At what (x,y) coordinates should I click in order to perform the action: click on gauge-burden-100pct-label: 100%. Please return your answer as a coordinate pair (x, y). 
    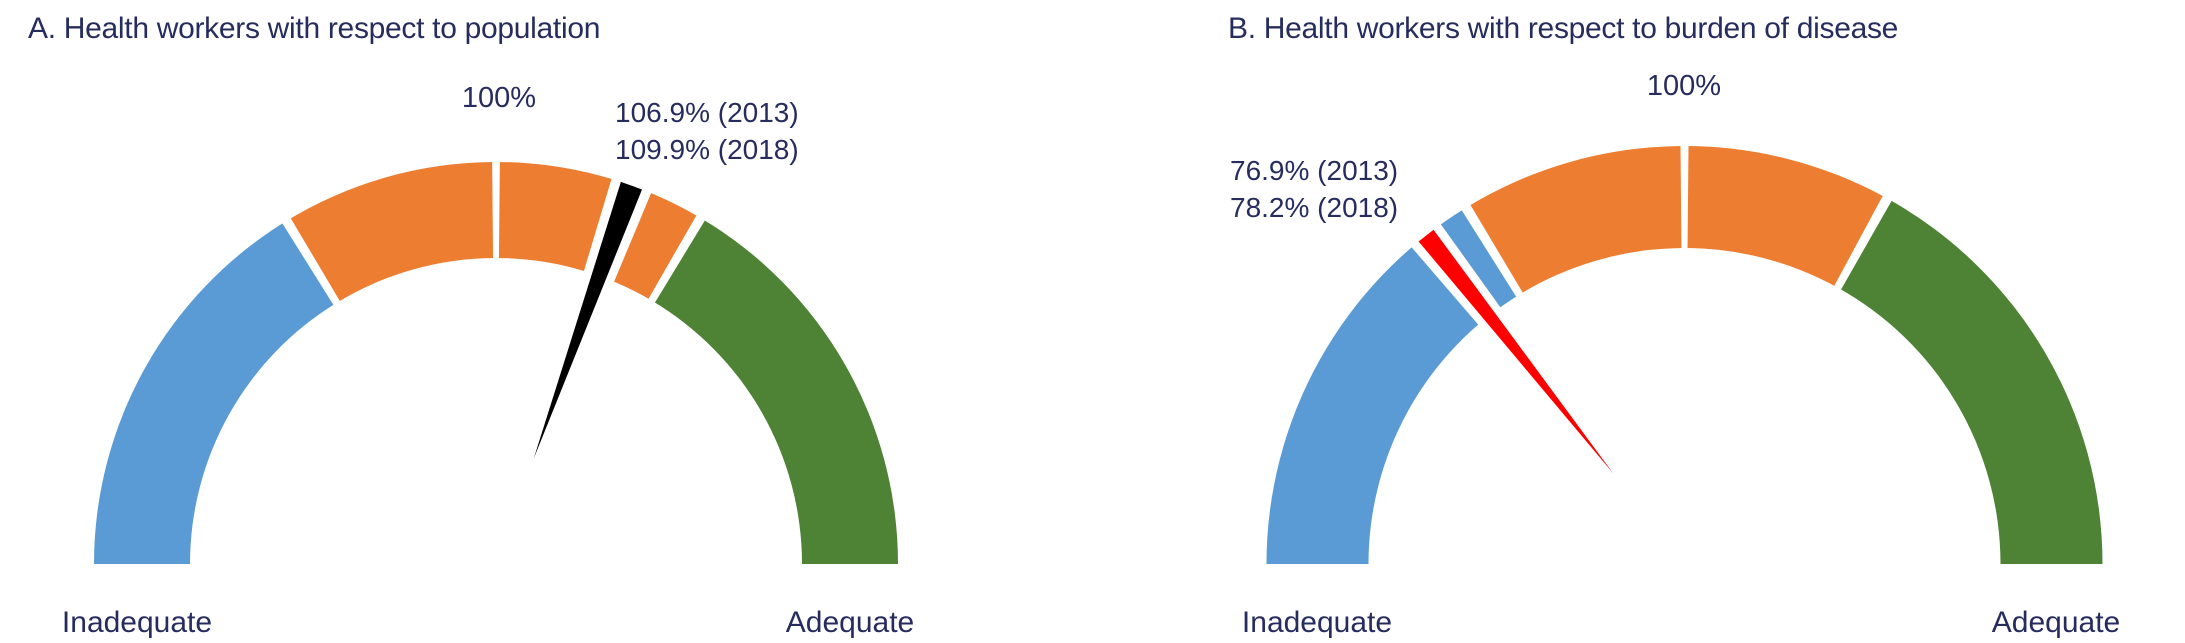
    Looking at the image, I should click on (1684, 86).